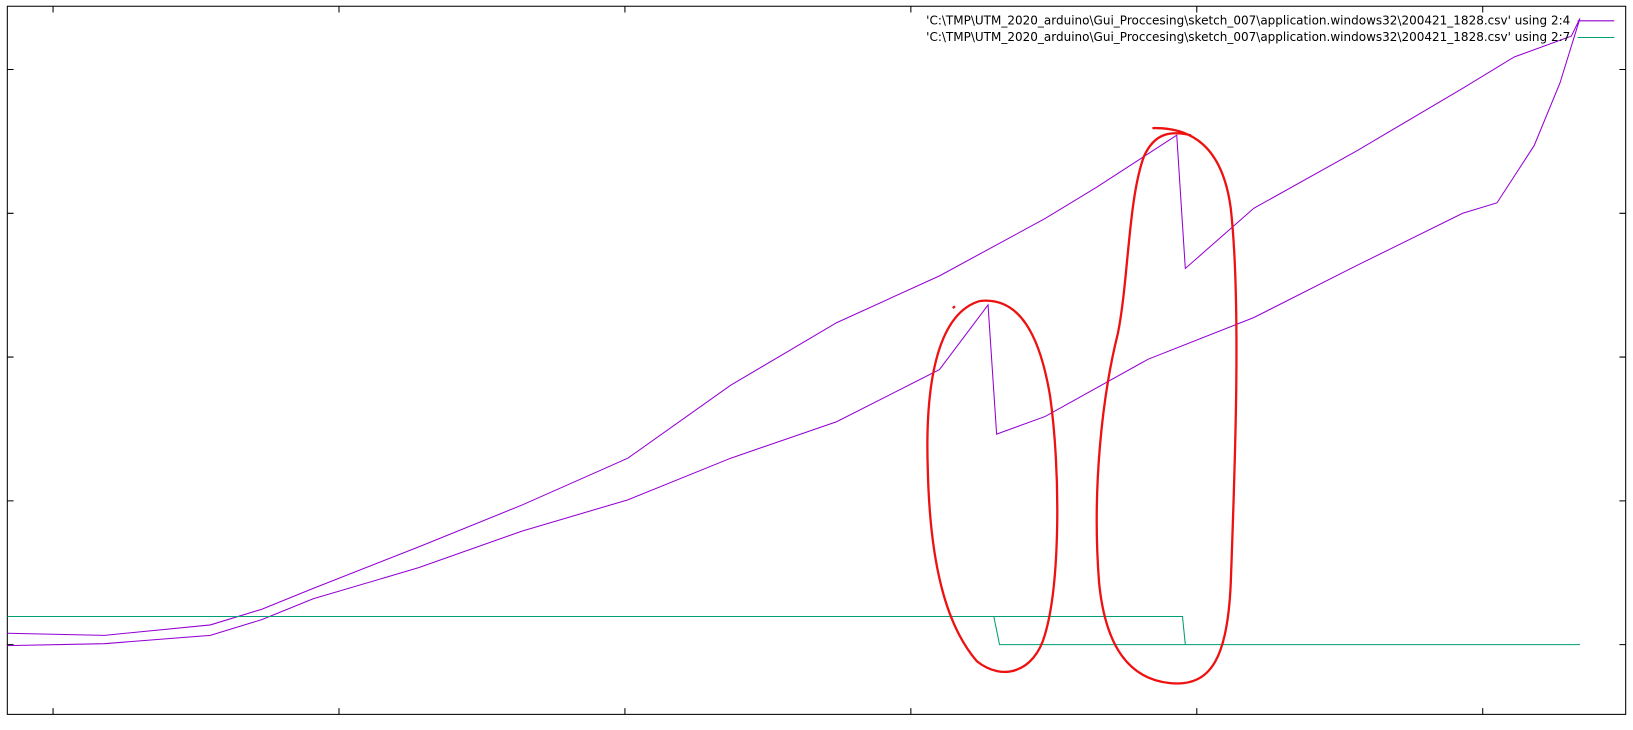 The image size is (1633, 730). What do you see at coordinates (1082, 405) in the screenshot?
I see `hand-drawn-annotations` at bounding box center [1082, 405].